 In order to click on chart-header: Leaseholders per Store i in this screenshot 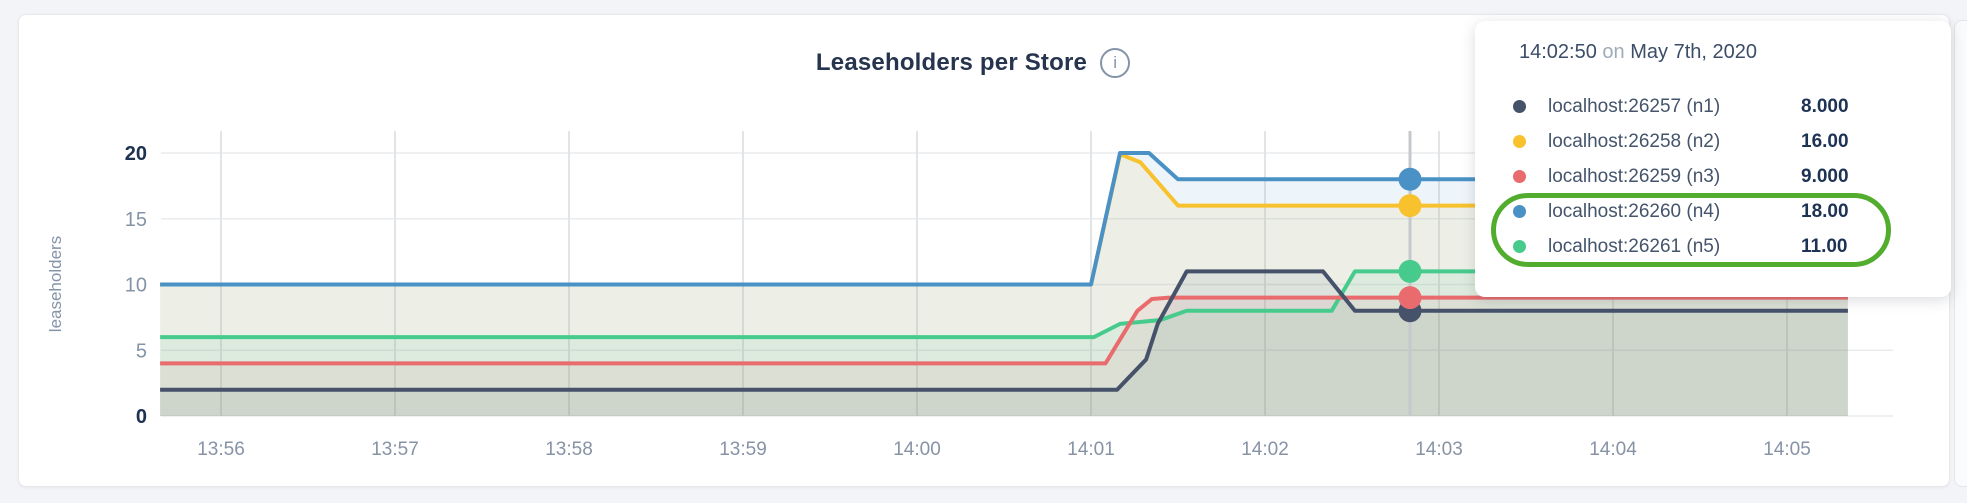, I will do `click(973, 63)`.